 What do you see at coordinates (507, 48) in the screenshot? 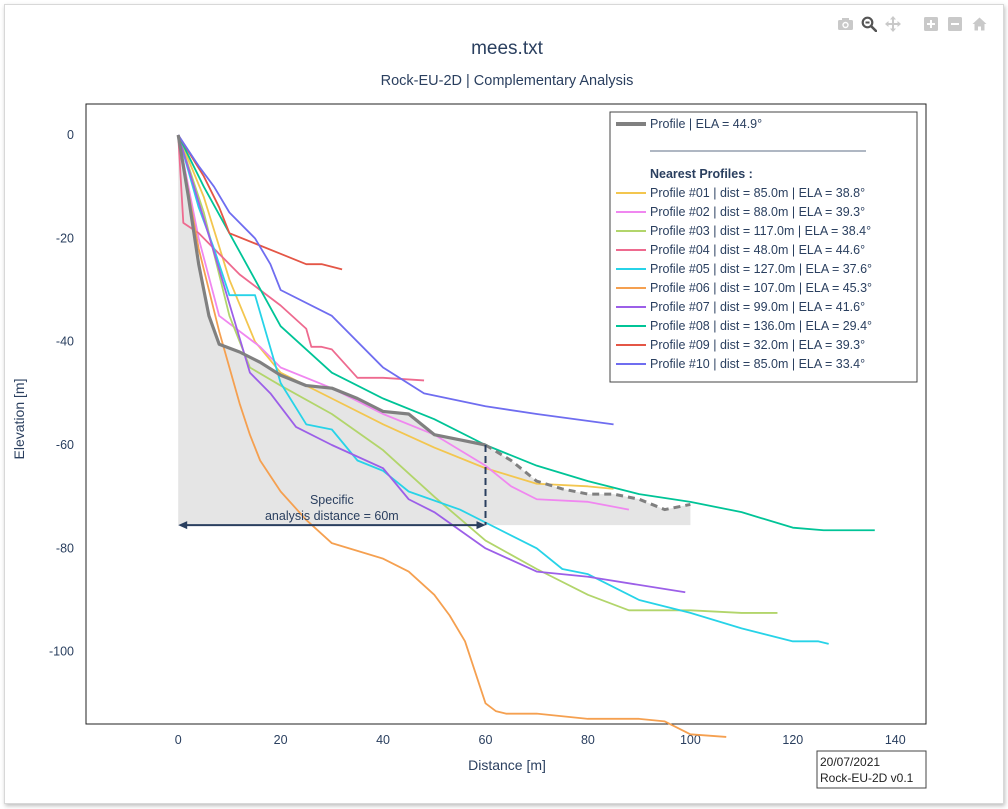
I see `chart-title: mees.txt` at bounding box center [507, 48].